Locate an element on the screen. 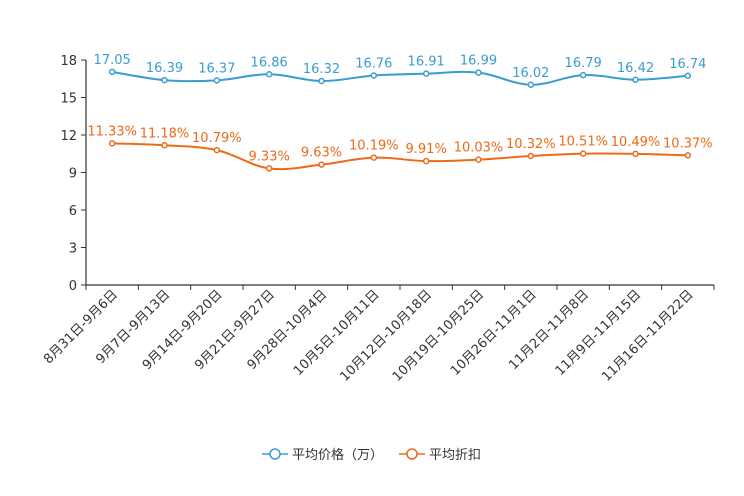 This screenshot has width=744, height=496. y-tick-label: 12 is located at coordinates (68, 136).